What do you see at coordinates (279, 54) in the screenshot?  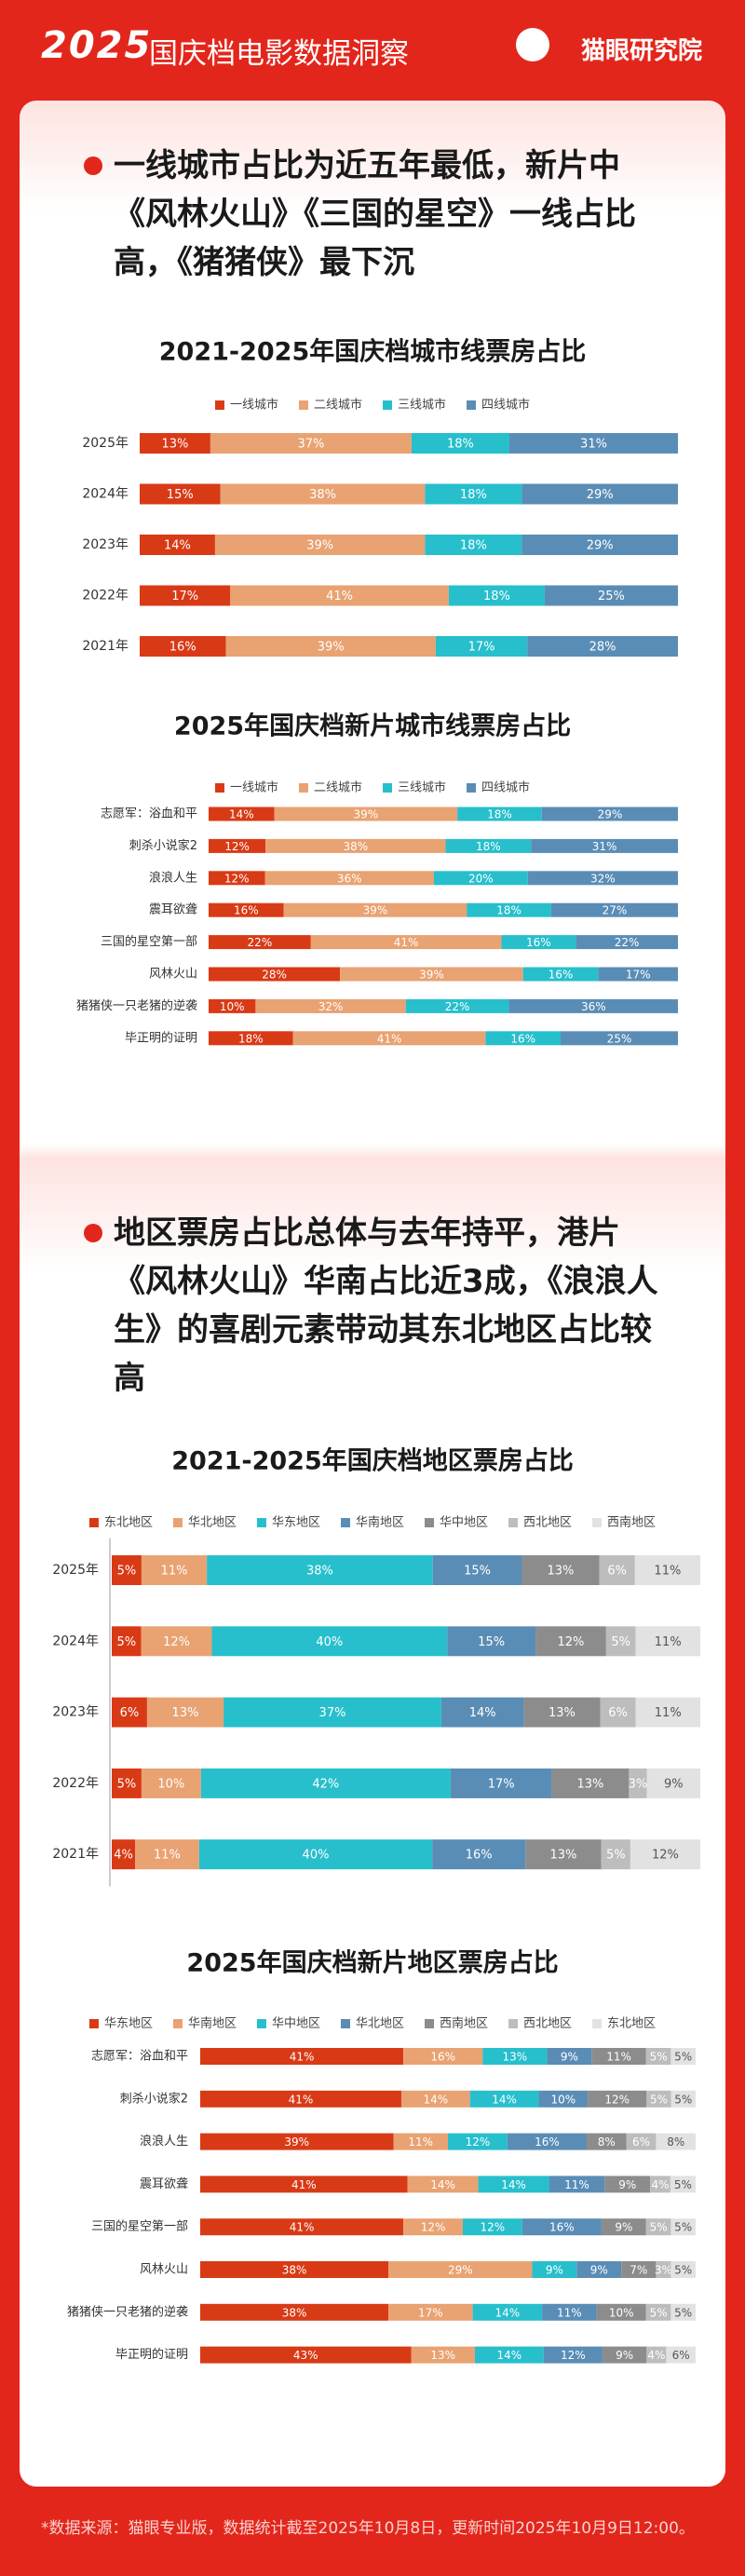 I see `header-title: 国庆档电影数据洞察` at bounding box center [279, 54].